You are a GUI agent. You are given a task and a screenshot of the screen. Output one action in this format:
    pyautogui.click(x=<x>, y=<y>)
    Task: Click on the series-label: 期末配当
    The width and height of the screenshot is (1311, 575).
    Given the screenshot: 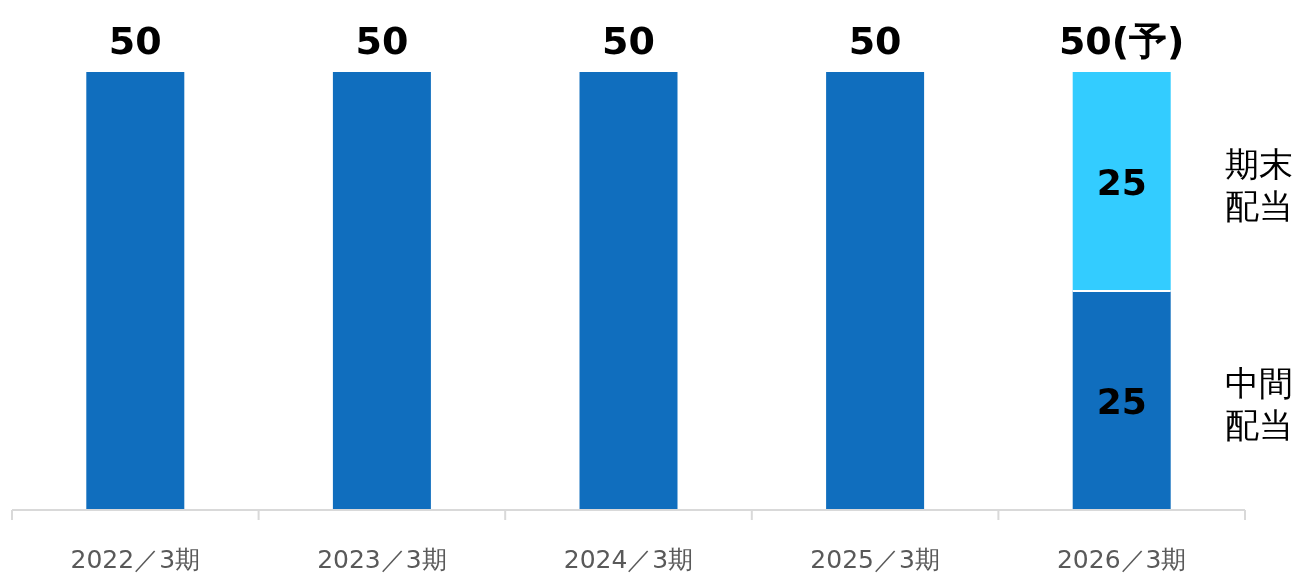 What is the action you would take?
    pyautogui.click(x=1258, y=184)
    